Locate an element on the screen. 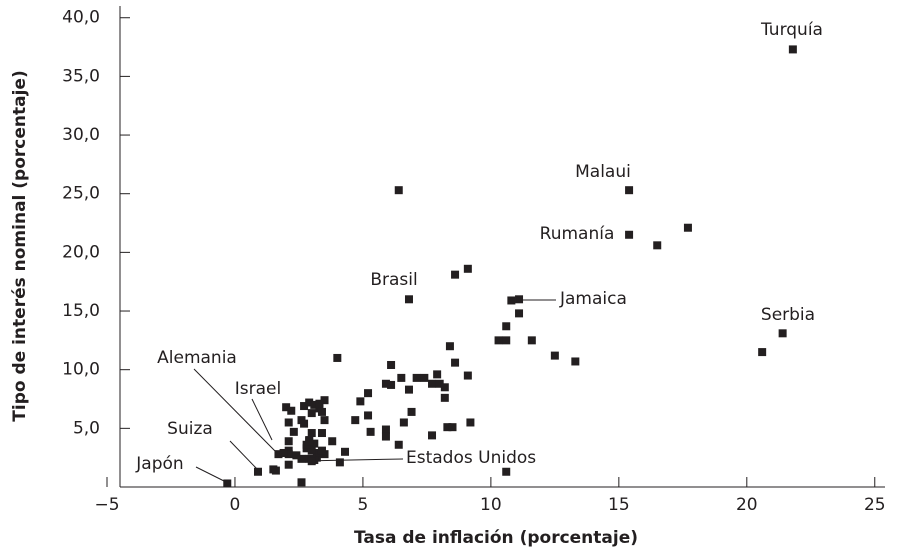 The height and width of the screenshot is (554, 897). y-tick-label: 40,0 is located at coordinates (81, 18).